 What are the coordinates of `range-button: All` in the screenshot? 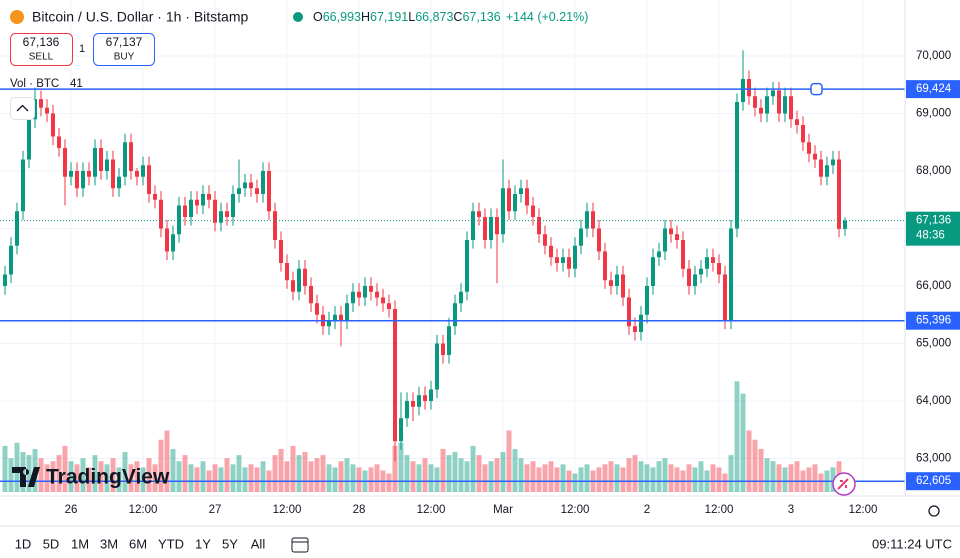 It's located at (258, 543).